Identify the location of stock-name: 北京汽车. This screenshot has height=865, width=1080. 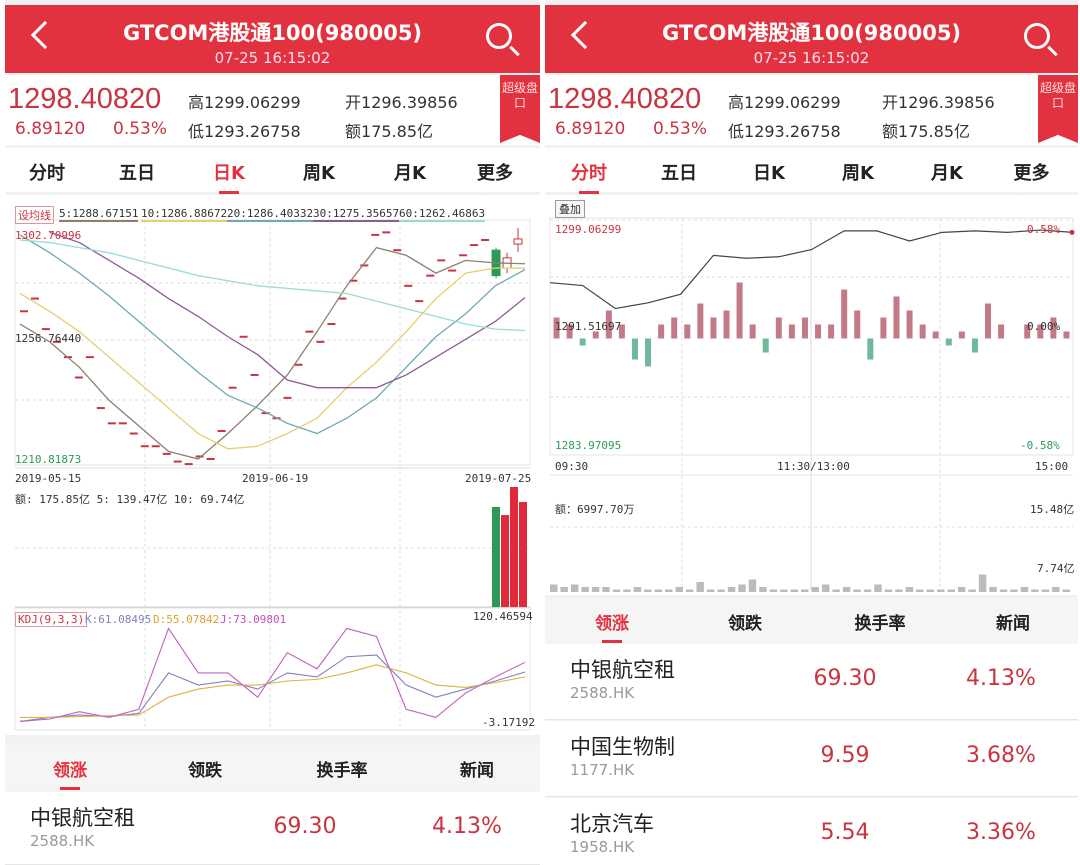
(612, 824).